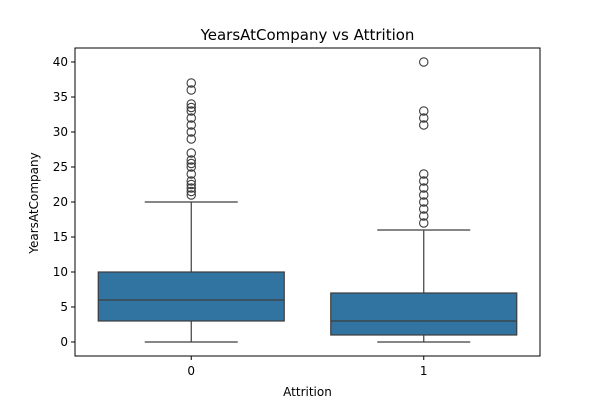 This screenshot has width=600, height=400. I want to click on x-tick-label: 0, so click(191, 371).